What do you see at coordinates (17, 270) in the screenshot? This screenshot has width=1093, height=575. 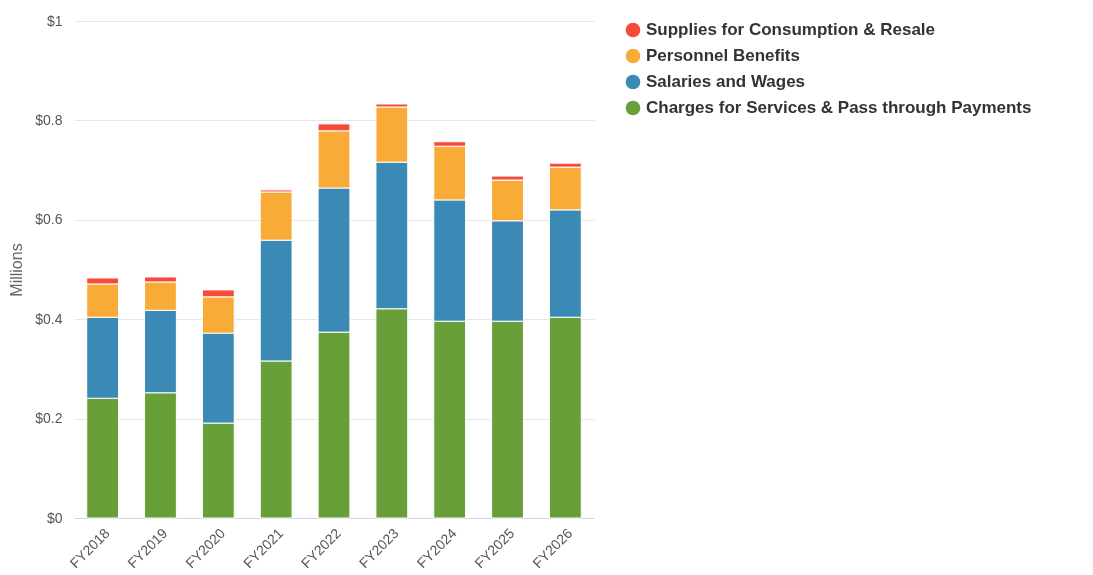 I see `y-axis-title: Millions` at bounding box center [17, 270].